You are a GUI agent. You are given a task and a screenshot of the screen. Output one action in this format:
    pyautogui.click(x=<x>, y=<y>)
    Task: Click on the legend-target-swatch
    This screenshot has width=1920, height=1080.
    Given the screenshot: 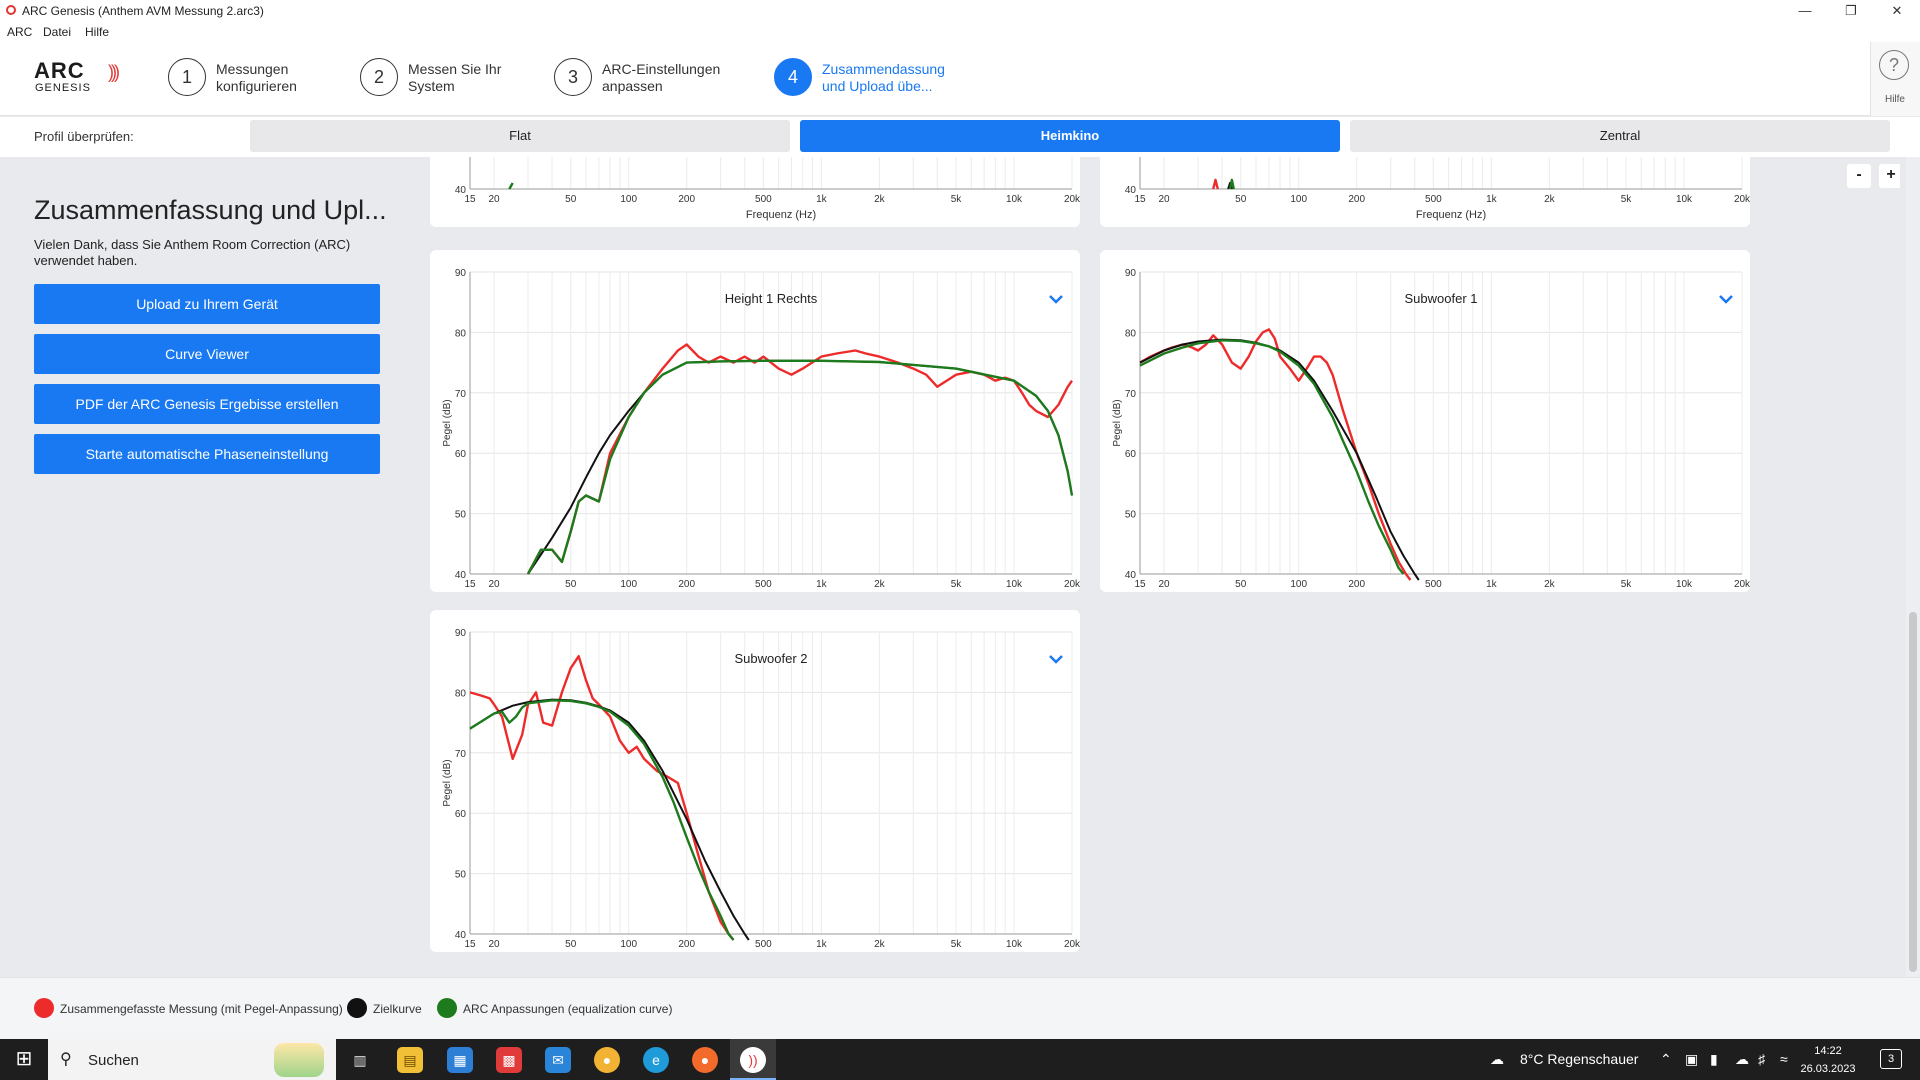 What is the action you would take?
    pyautogui.click(x=357, y=1008)
    